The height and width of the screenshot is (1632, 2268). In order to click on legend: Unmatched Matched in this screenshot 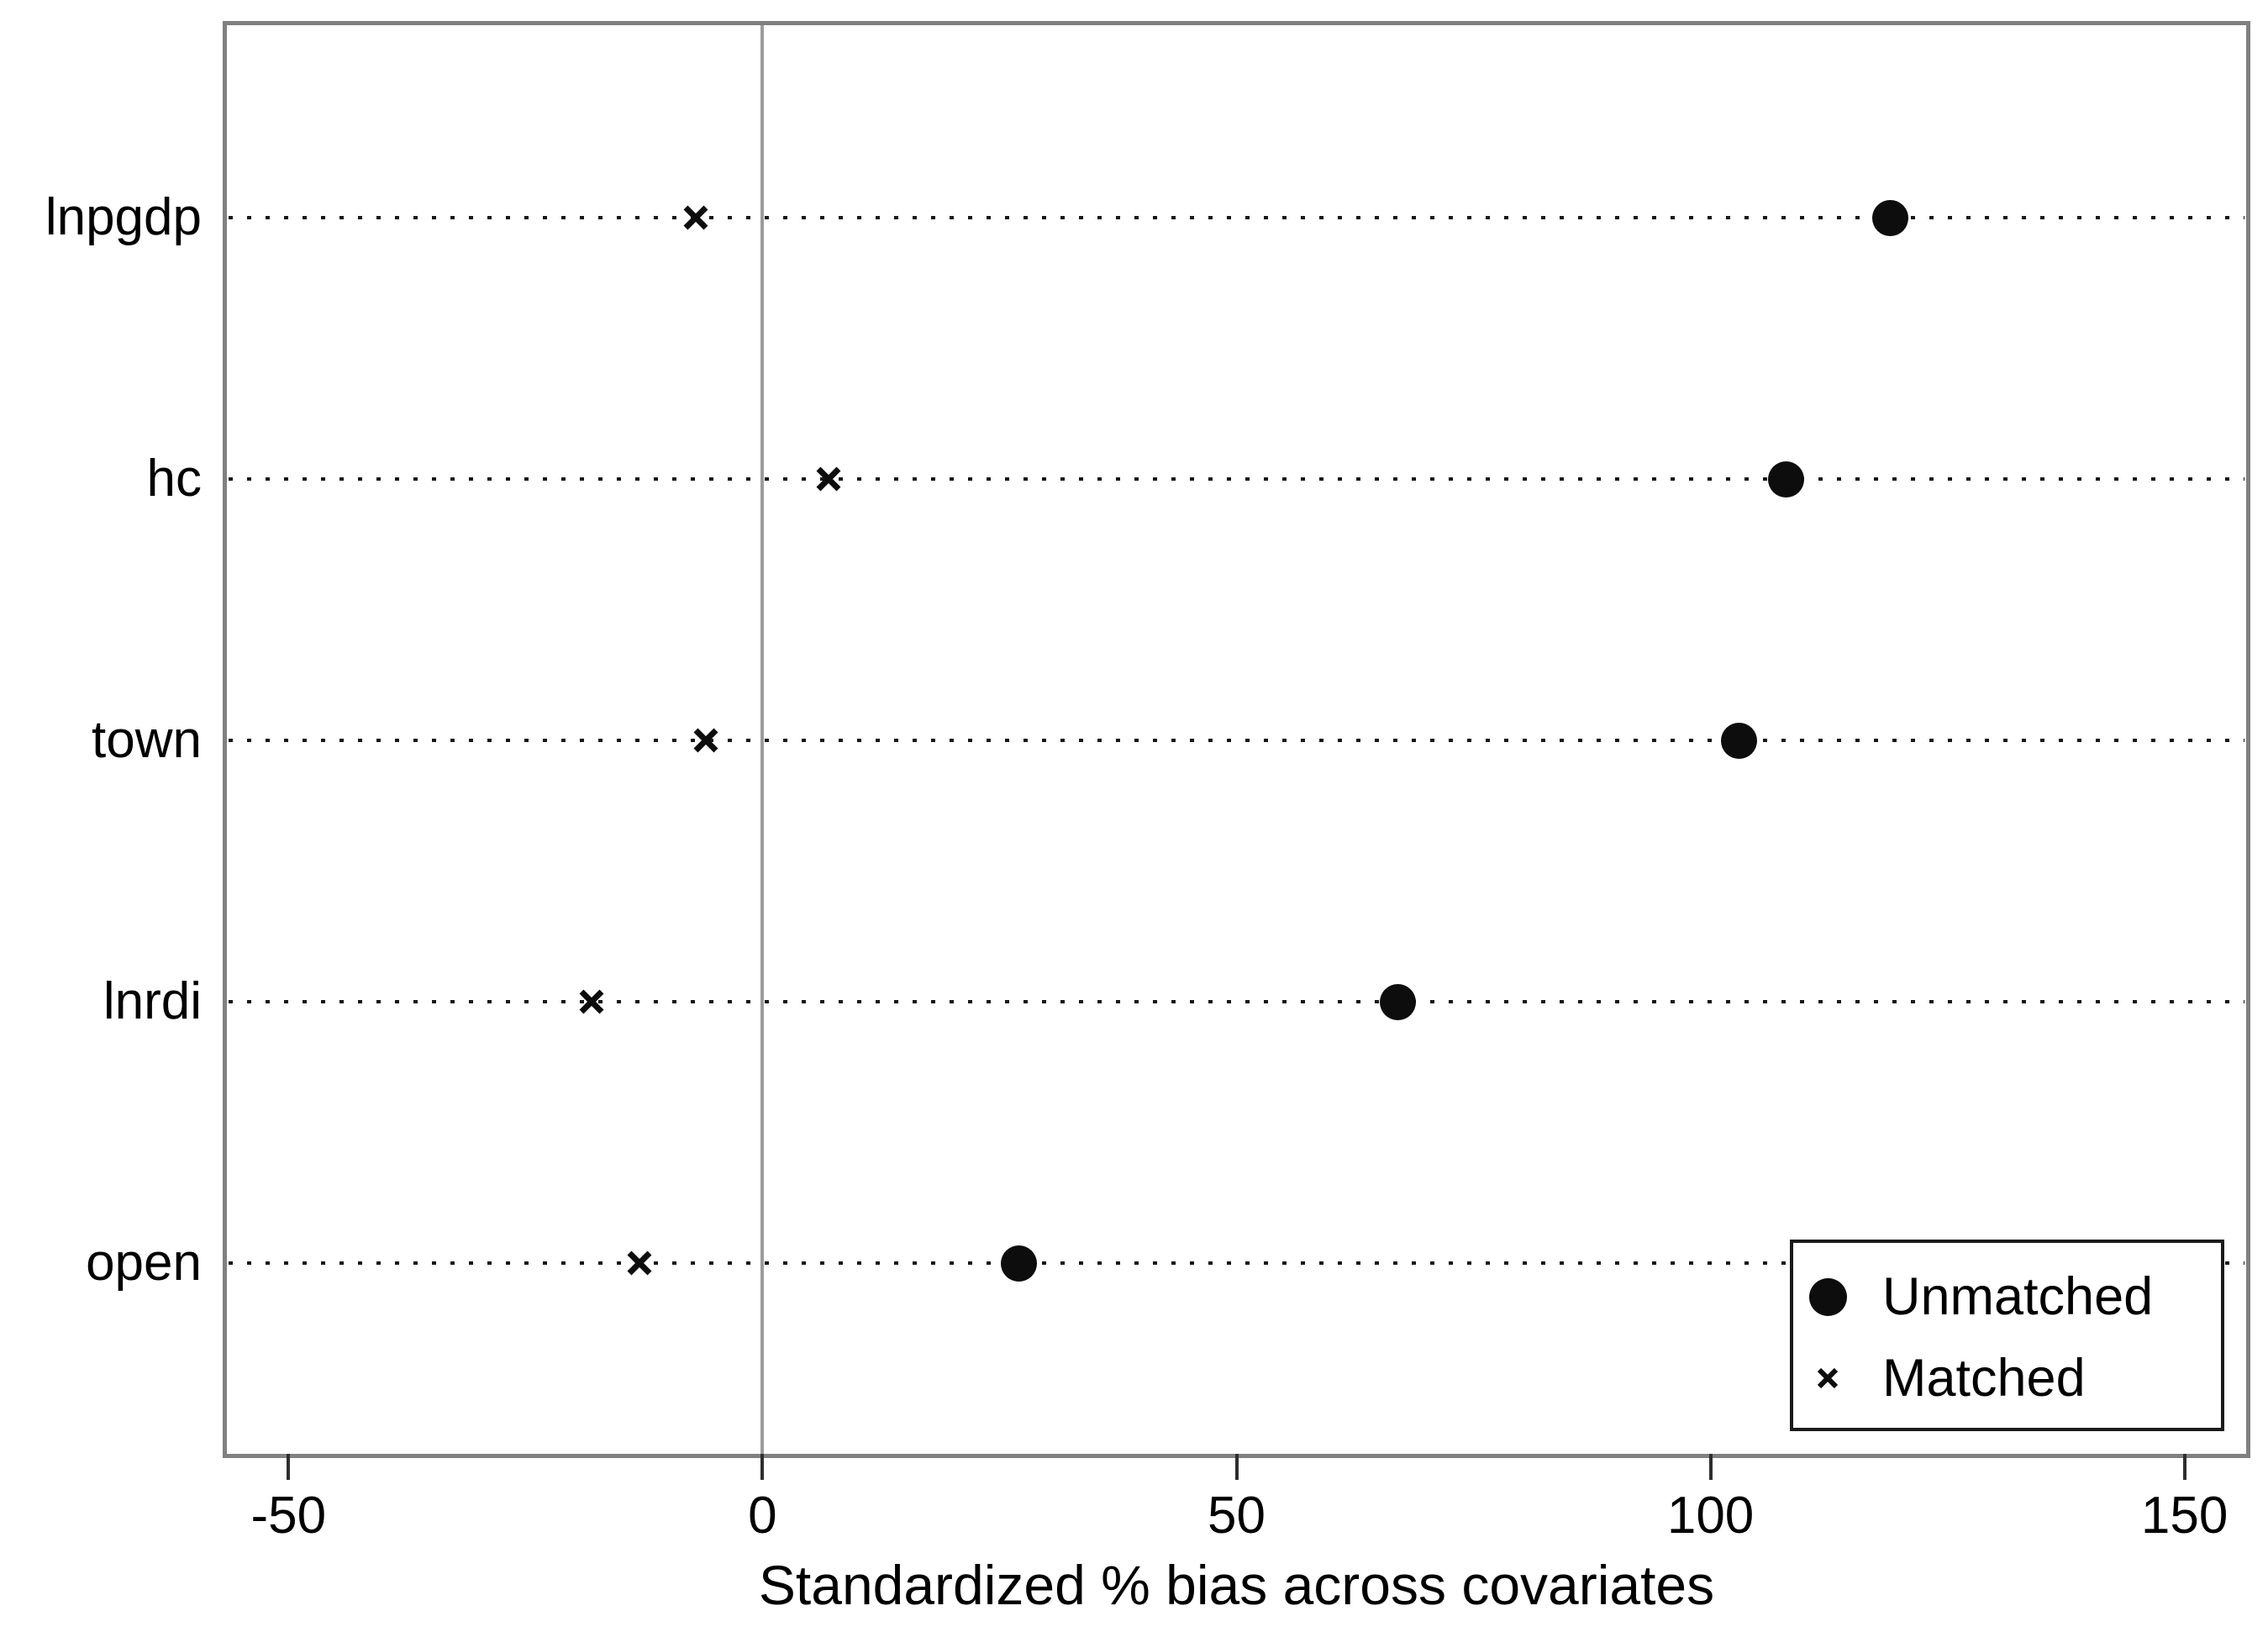, I will do `click(2007, 1335)`.